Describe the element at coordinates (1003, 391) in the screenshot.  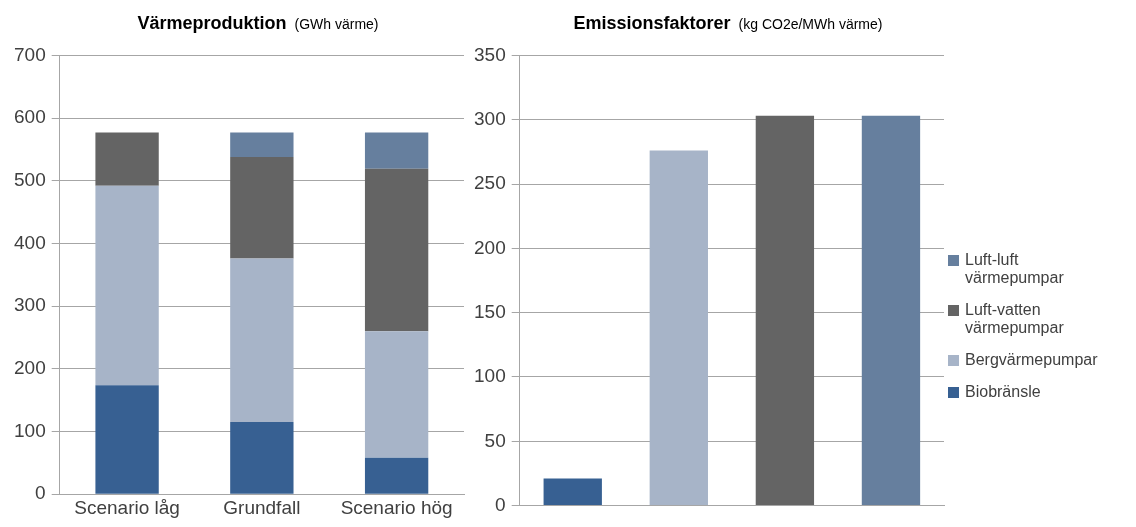
I see `legend-label: Biobränsle` at that location.